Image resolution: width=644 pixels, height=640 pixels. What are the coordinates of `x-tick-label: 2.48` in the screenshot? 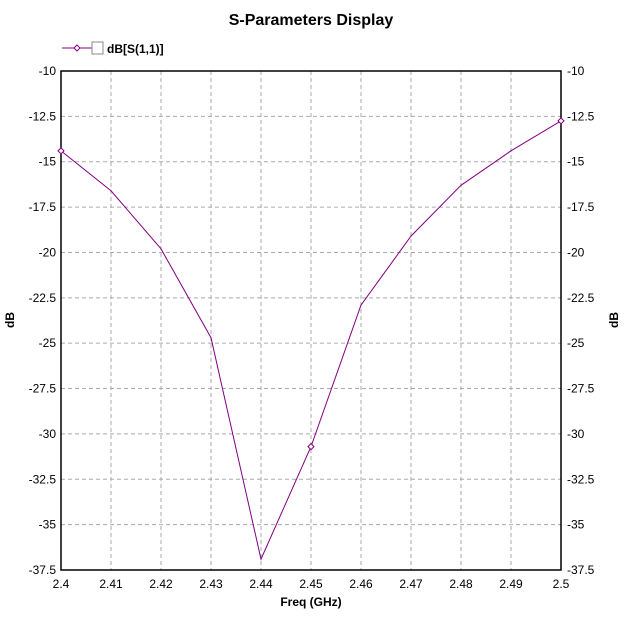 It's located at (461, 584).